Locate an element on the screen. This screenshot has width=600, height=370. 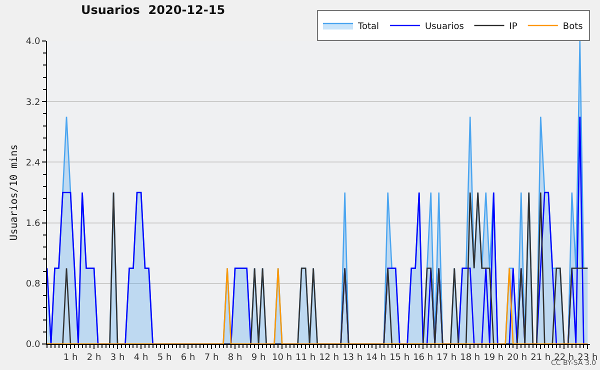
legend-label: Total is located at coordinates (368, 27).